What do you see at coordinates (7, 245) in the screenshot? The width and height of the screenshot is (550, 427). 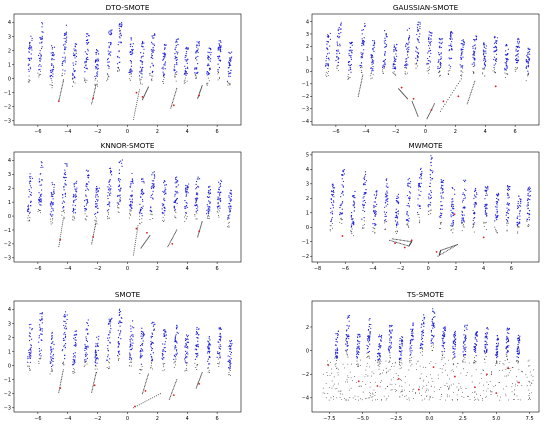 I see `y-tick-label: −2` at bounding box center [7, 245].